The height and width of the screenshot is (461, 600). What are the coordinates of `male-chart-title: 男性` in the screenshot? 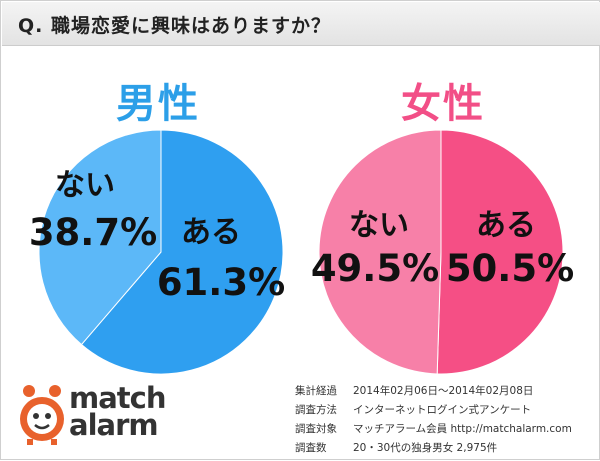 It's located at (158, 104).